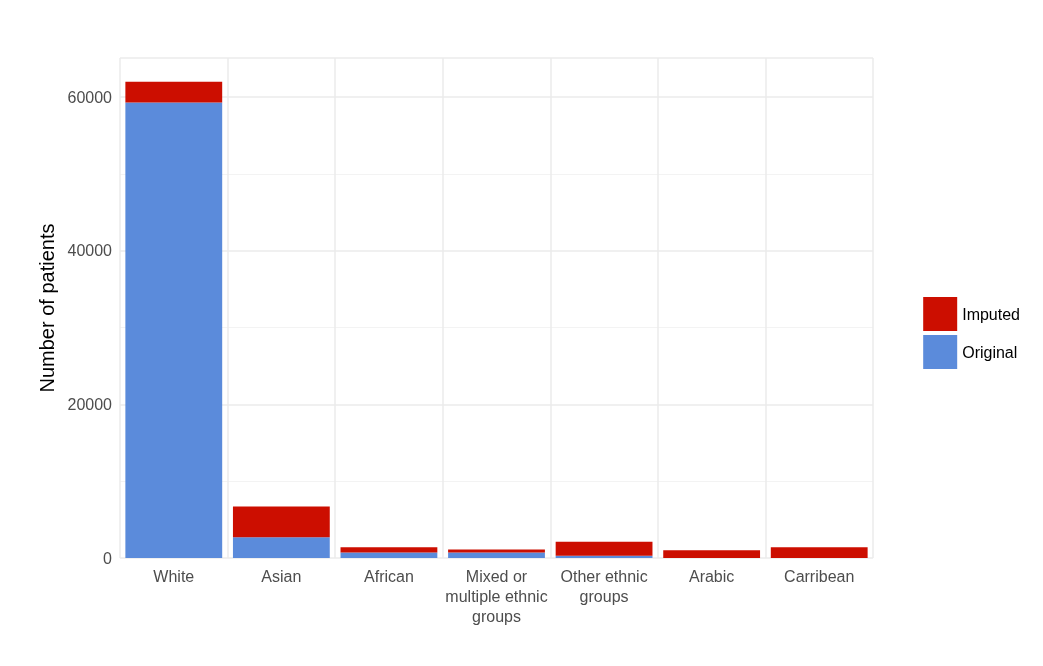  What do you see at coordinates (108, 558) in the screenshot?
I see `y-tick-label: 0` at bounding box center [108, 558].